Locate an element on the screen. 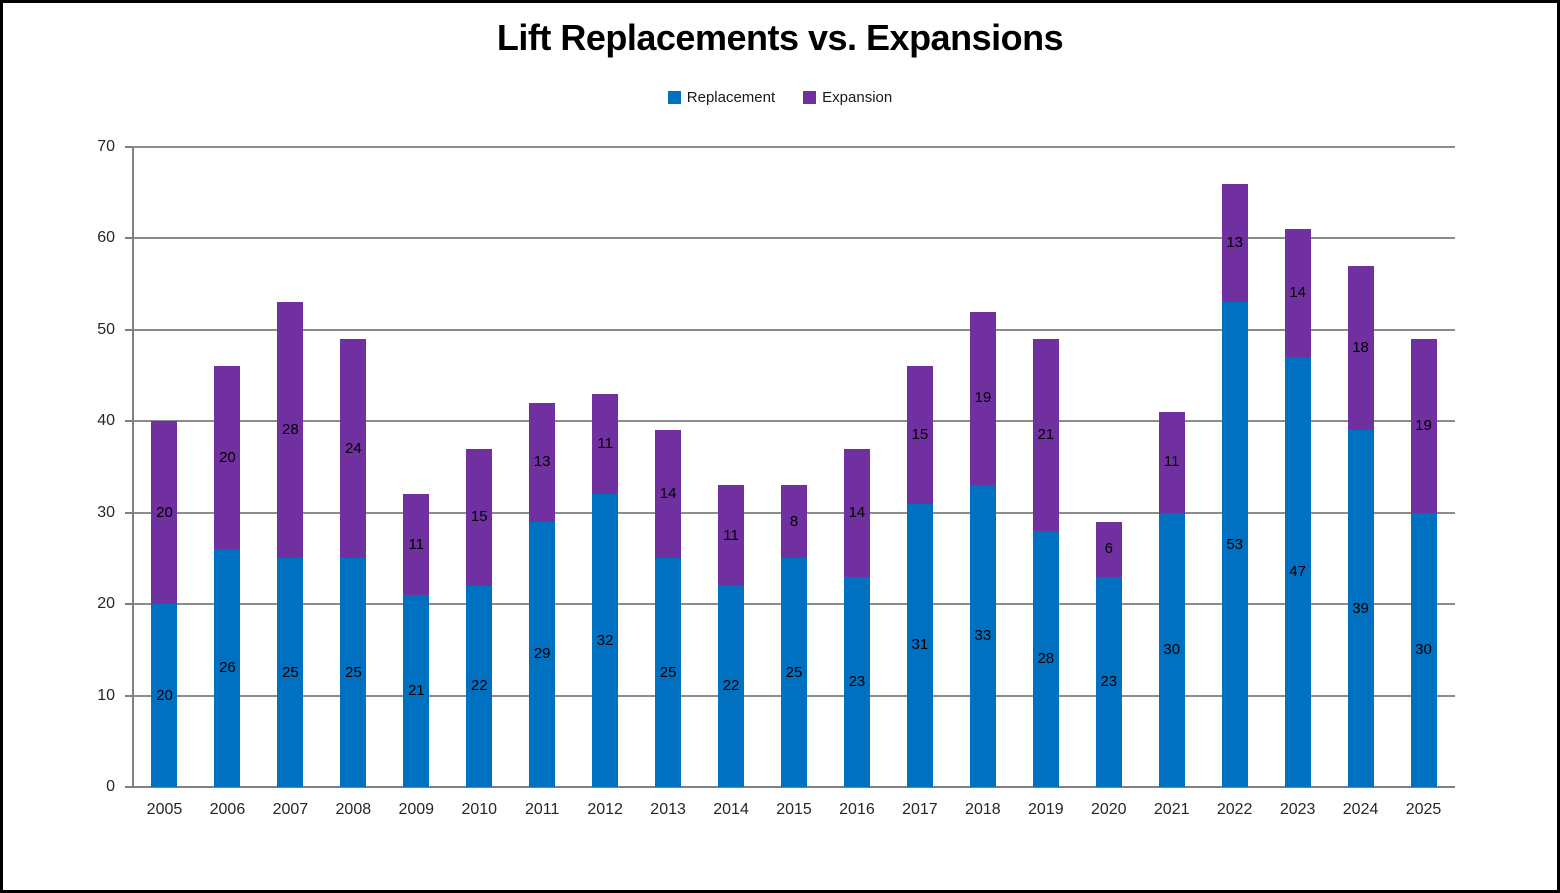  bar-segment-replacement-2006 is located at coordinates (227, 668).